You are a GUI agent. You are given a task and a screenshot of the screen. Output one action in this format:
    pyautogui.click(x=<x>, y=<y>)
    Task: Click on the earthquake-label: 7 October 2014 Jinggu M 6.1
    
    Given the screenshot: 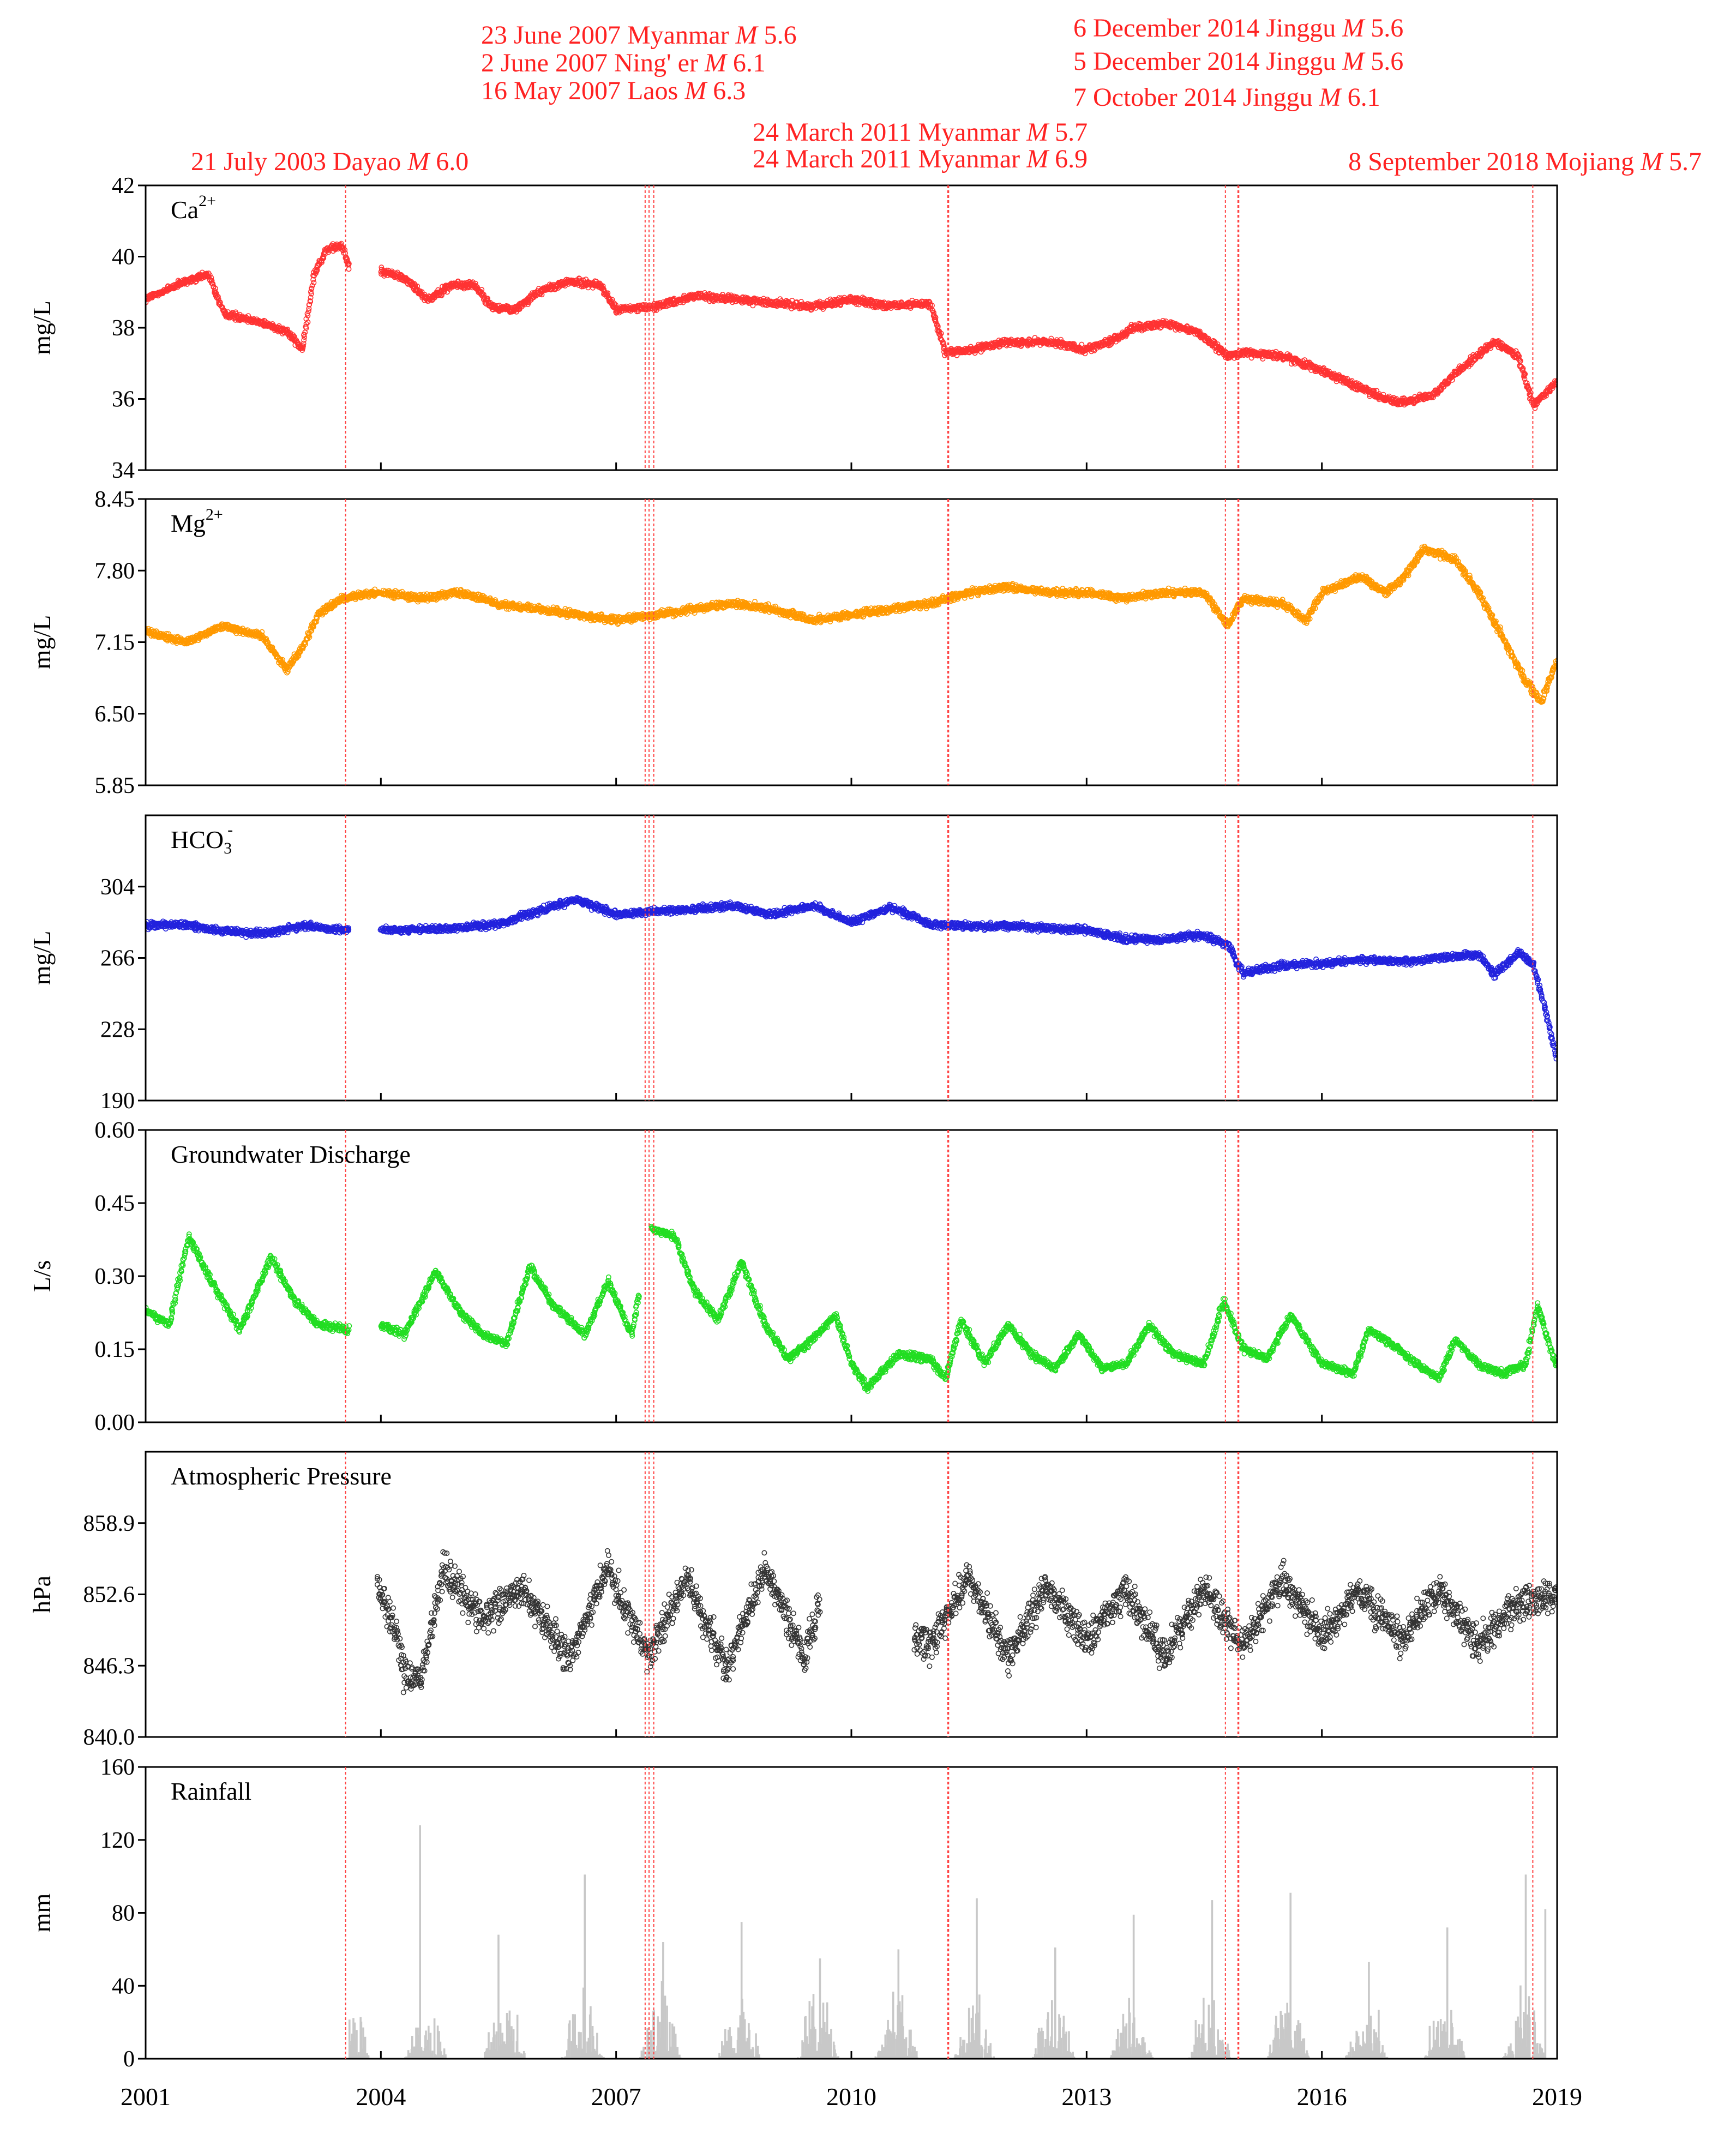 What is the action you would take?
    pyautogui.click(x=1226, y=98)
    